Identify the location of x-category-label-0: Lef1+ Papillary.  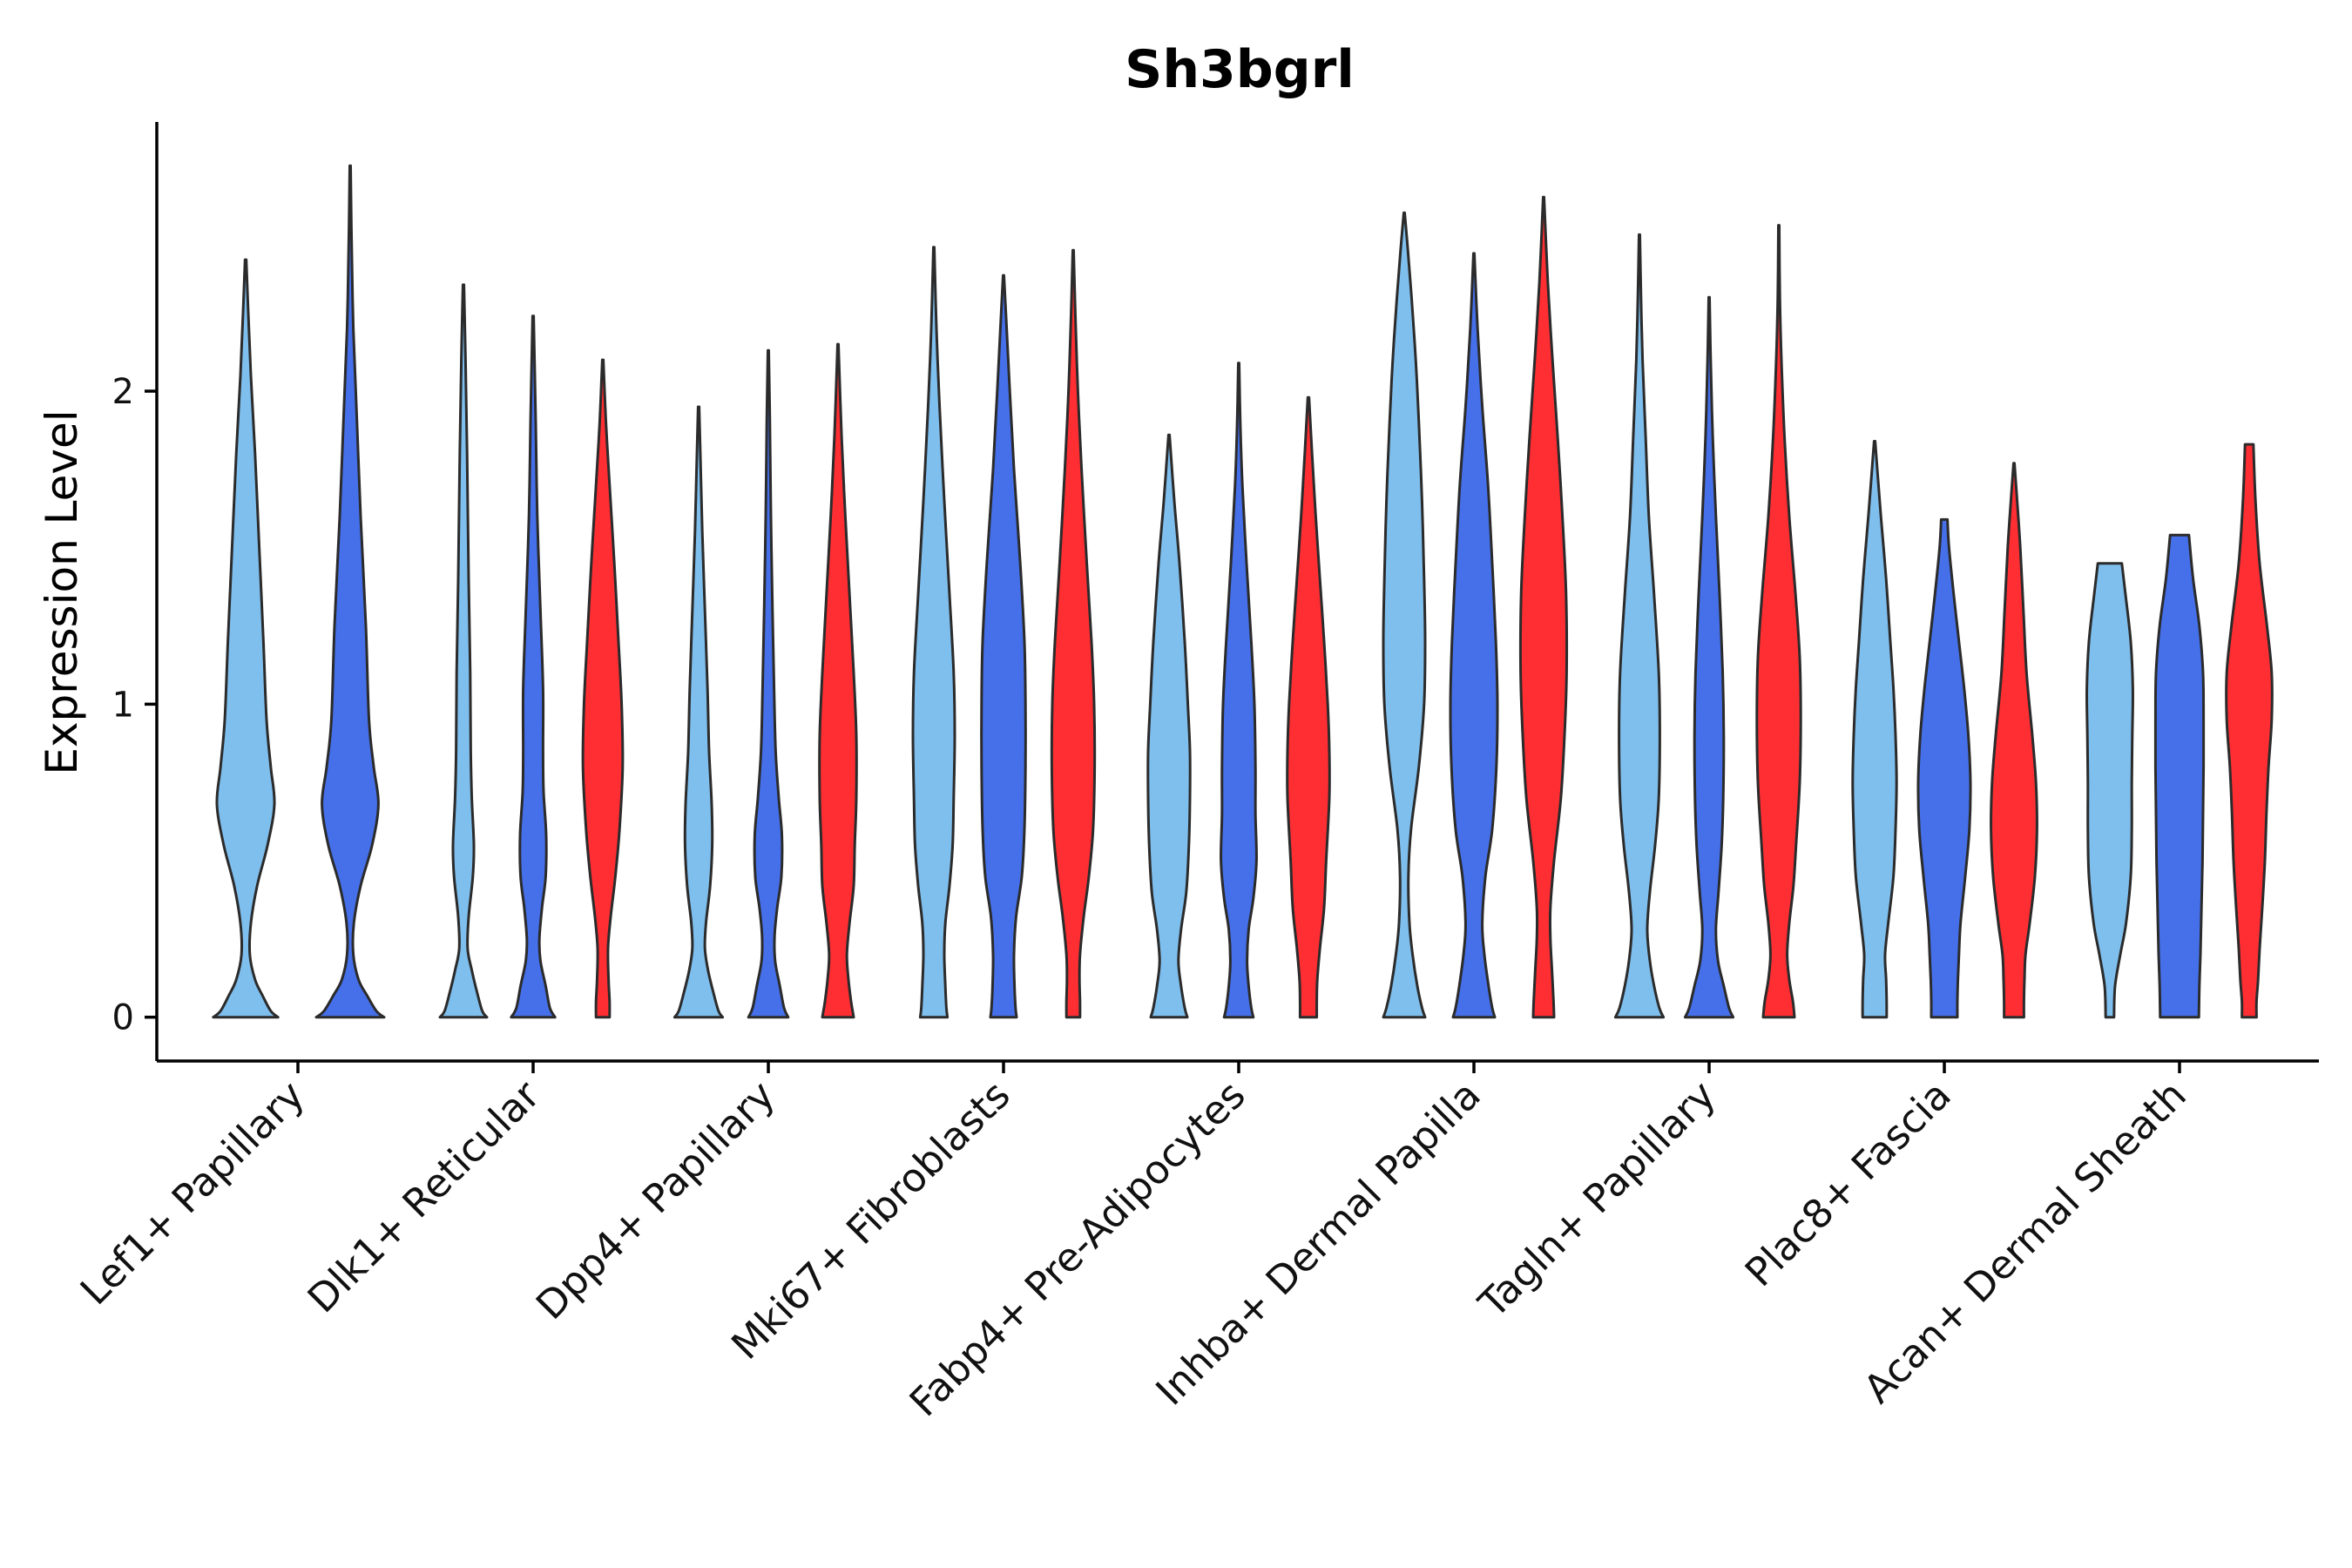
(193, 1192).